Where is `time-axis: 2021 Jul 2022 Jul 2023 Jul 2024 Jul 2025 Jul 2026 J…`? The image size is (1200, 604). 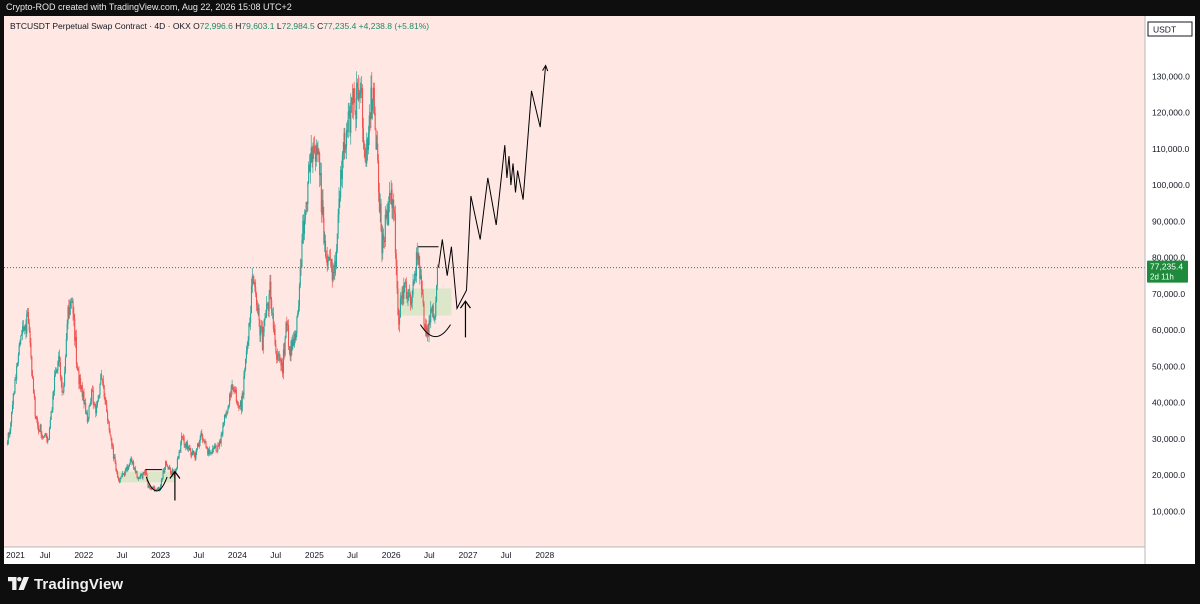 time-axis: 2021 Jul 2022 Jul 2023 Jul 2024 Jul 2025 Jul 2026 J… is located at coordinates (280, 555).